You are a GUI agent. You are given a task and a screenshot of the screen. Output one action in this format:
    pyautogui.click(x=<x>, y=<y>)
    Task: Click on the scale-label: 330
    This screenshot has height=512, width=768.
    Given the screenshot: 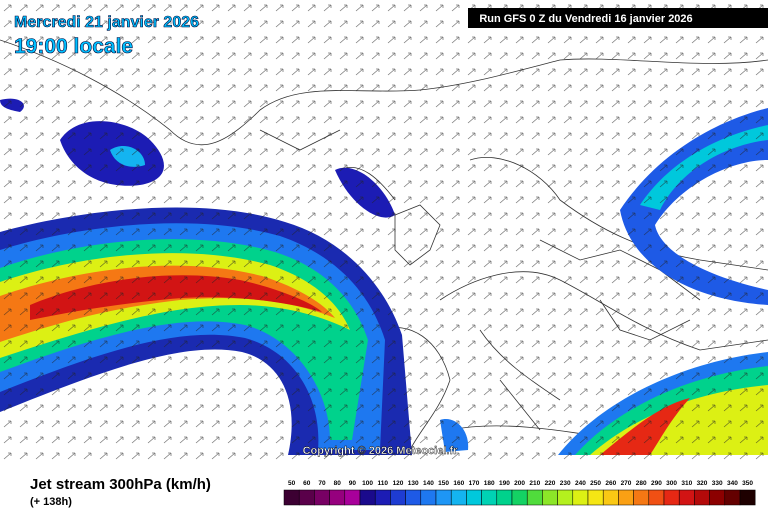 What is the action you would take?
    pyautogui.click(x=717, y=483)
    